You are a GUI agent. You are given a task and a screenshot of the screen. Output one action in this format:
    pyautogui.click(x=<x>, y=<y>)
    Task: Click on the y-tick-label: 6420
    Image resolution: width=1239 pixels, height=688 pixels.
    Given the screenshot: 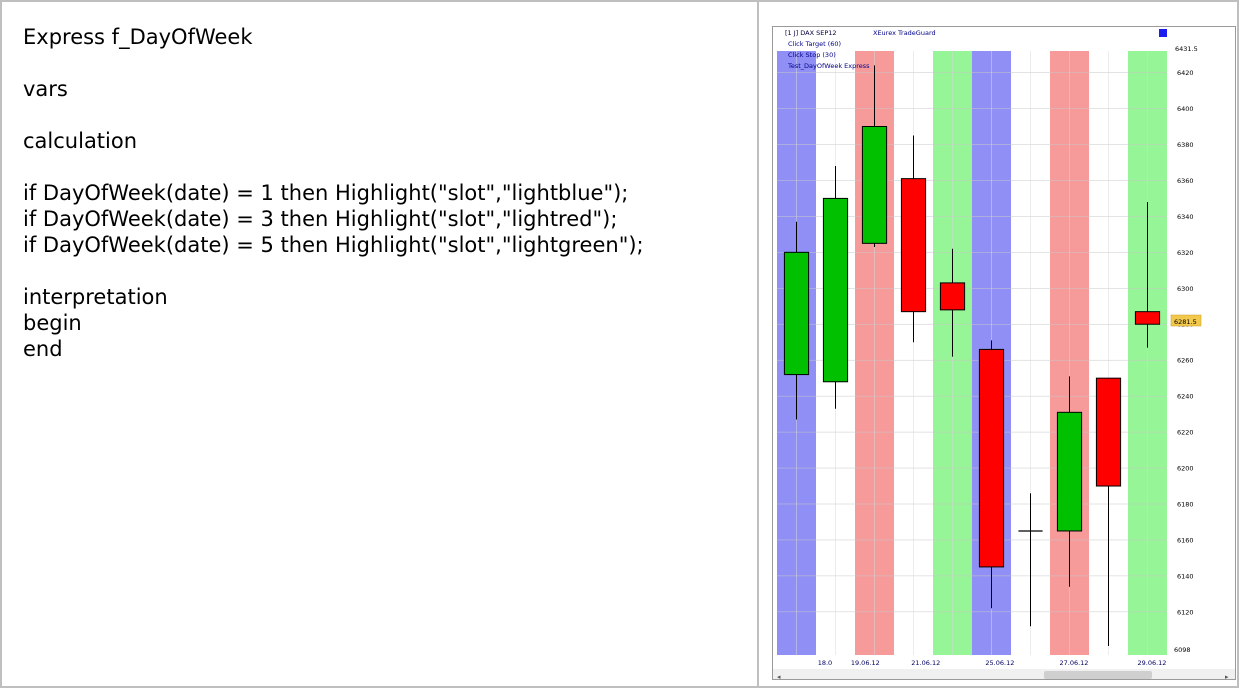 What is the action you would take?
    pyautogui.click(x=1185, y=73)
    